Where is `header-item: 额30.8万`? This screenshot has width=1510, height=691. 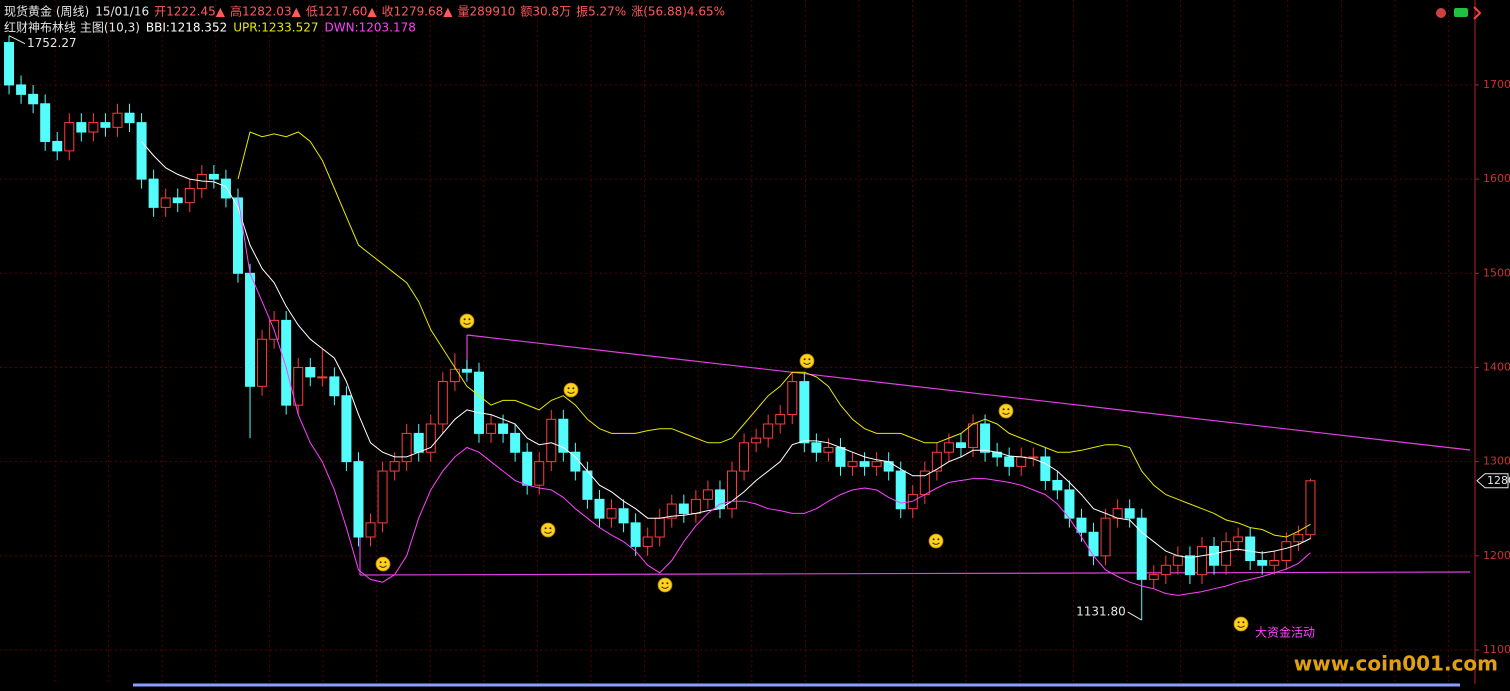 header-item: 额30.8万 is located at coordinates (545, 12).